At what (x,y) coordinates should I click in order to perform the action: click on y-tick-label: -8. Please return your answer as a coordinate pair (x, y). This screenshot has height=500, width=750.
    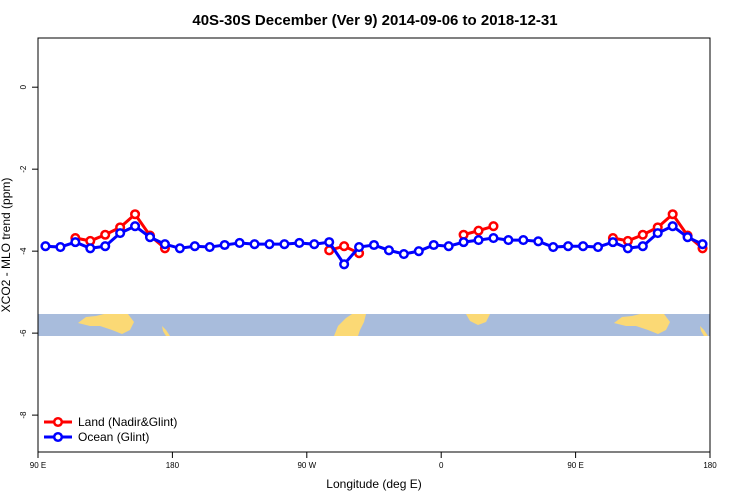
    Looking at the image, I should click on (23, 415).